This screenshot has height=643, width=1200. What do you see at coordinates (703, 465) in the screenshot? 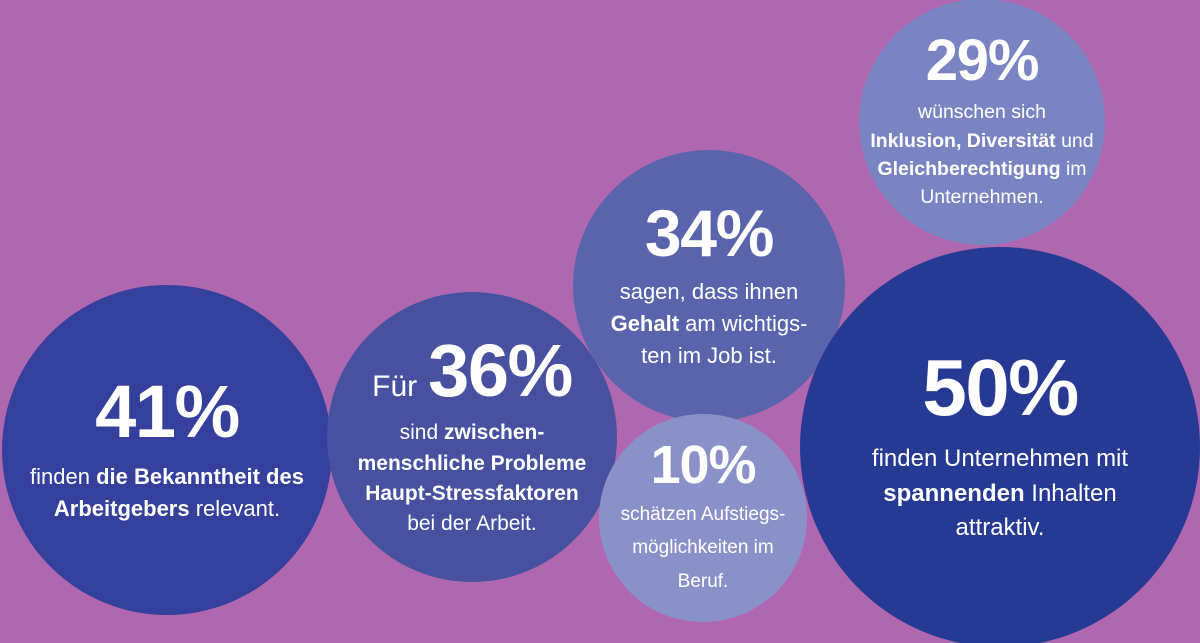
I see `stat-value-10: 10%` at bounding box center [703, 465].